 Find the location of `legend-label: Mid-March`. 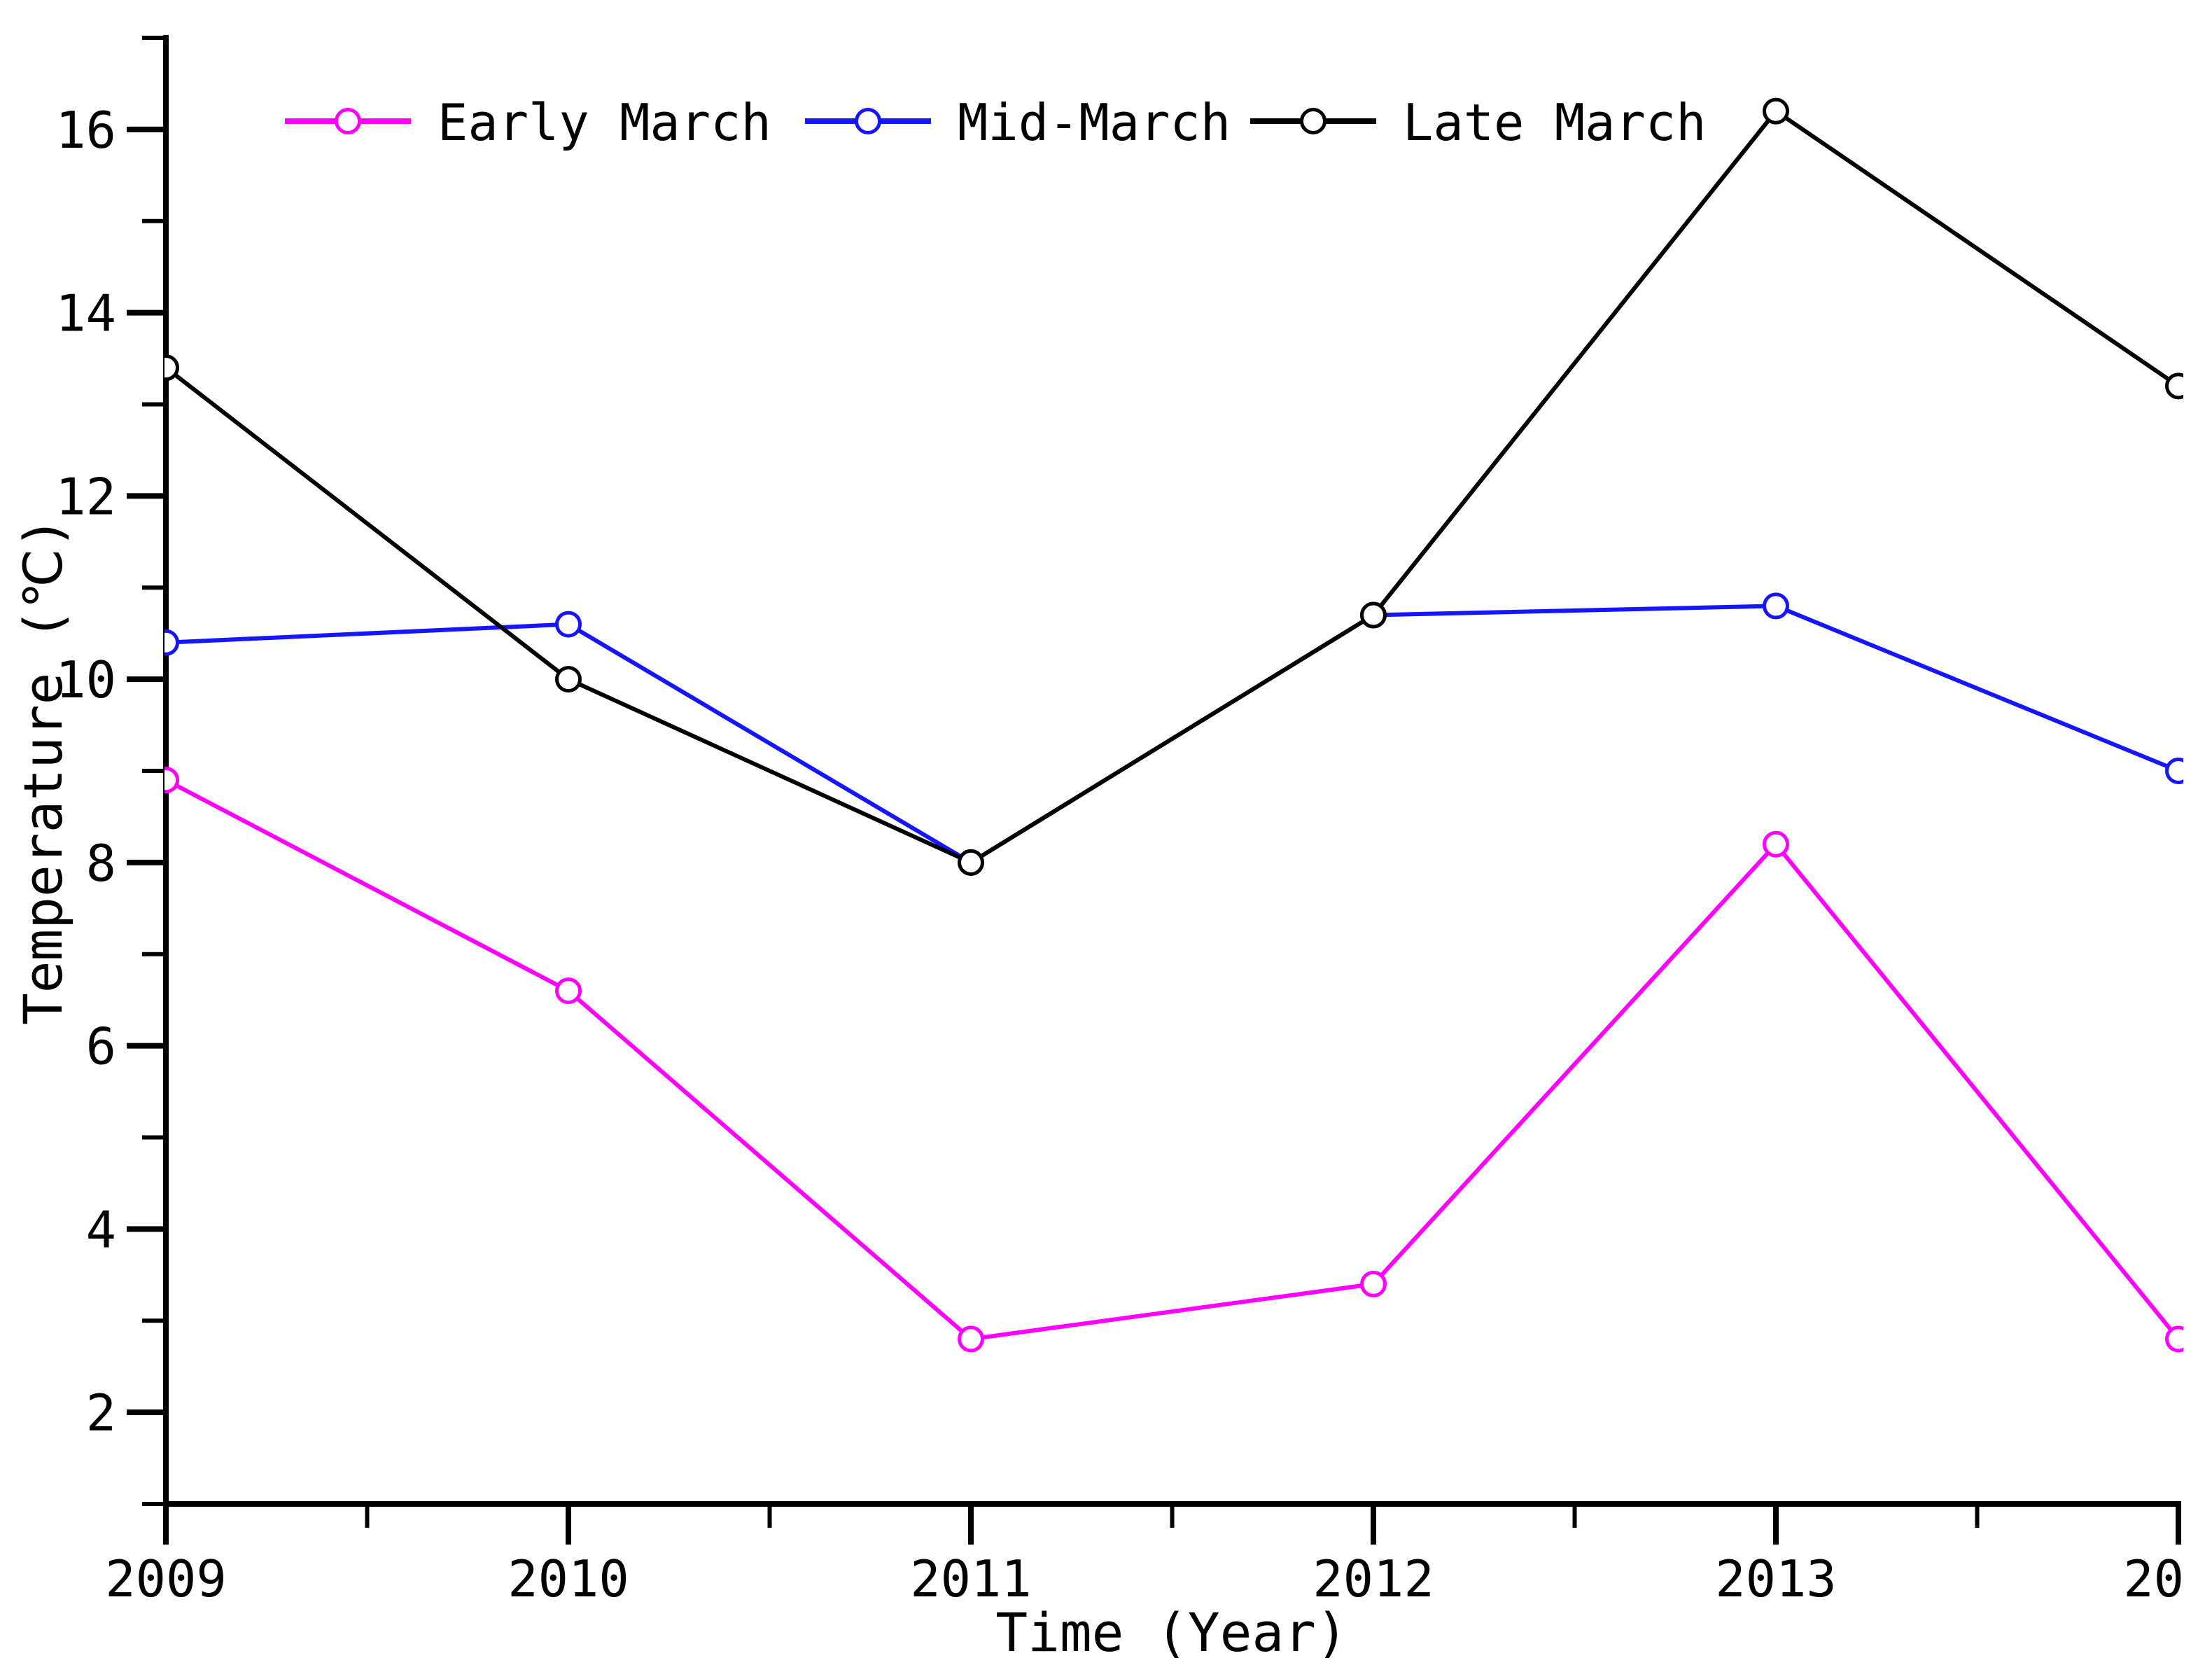

legend-label: Mid-March is located at coordinates (1094, 122).